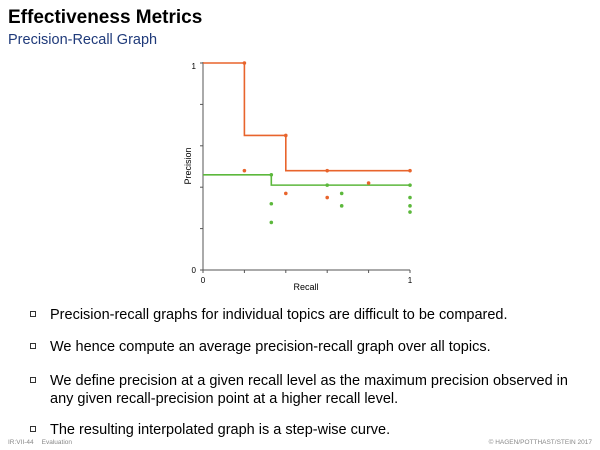 This screenshot has width=600, height=450. Describe the element at coordinates (306, 117) in the screenshot. I see `orange-interpolated-curve` at that location.